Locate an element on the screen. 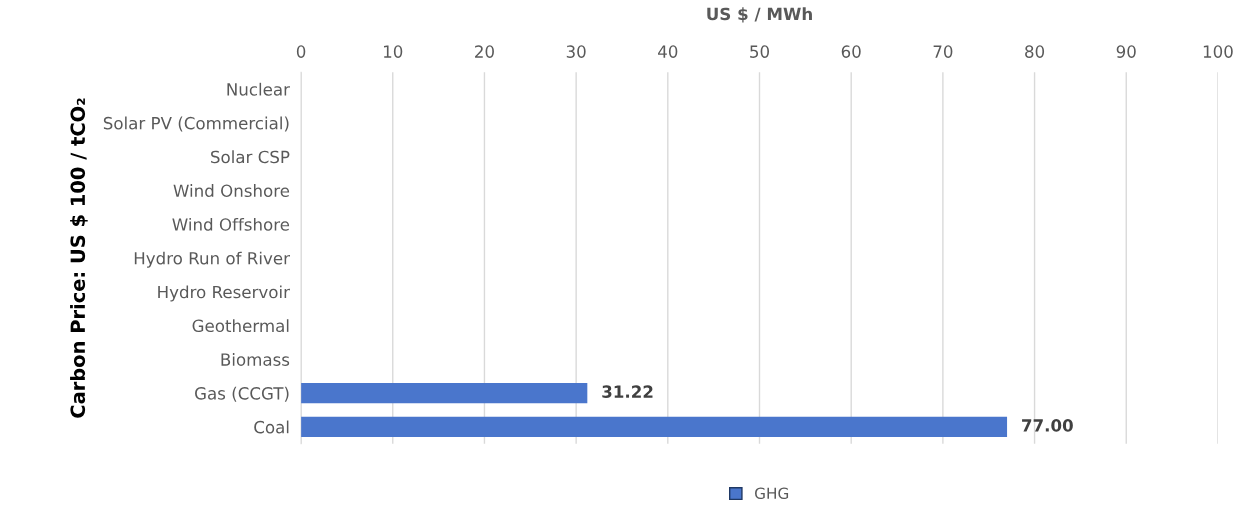  y-tick-label: Hydro Reservoir is located at coordinates (224, 293).